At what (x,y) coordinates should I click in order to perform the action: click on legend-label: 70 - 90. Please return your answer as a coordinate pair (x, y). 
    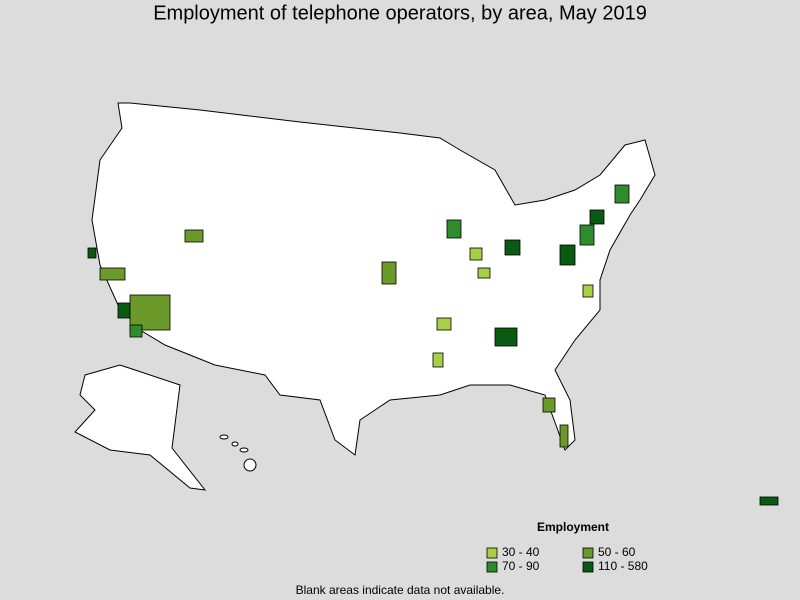
    Looking at the image, I should click on (521, 566).